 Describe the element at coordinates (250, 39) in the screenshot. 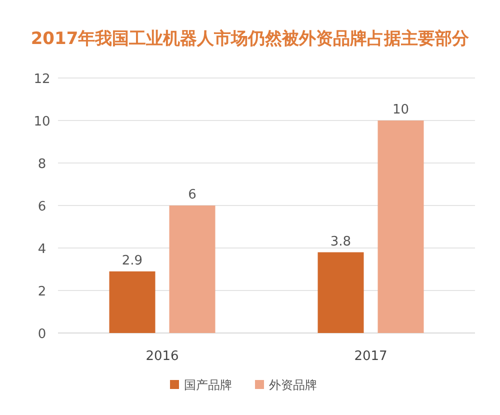

I see `chart-title: 2017年我国工业机器人市场仍然被外资品牌占据主要部分` at that location.